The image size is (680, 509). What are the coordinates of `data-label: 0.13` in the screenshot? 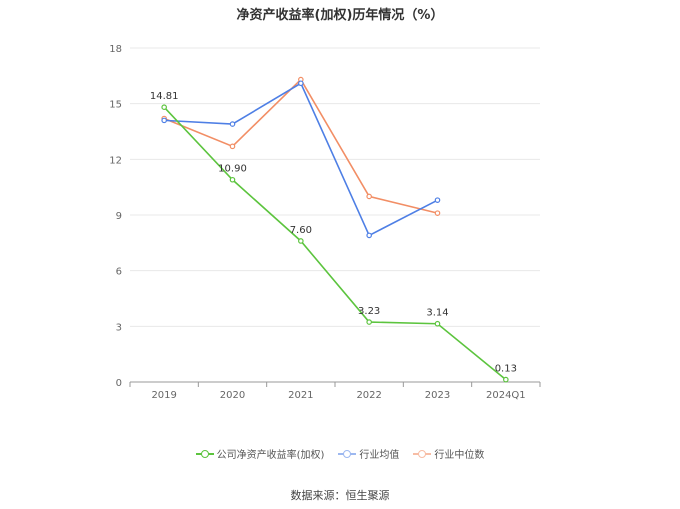 It's located at (506, 369).